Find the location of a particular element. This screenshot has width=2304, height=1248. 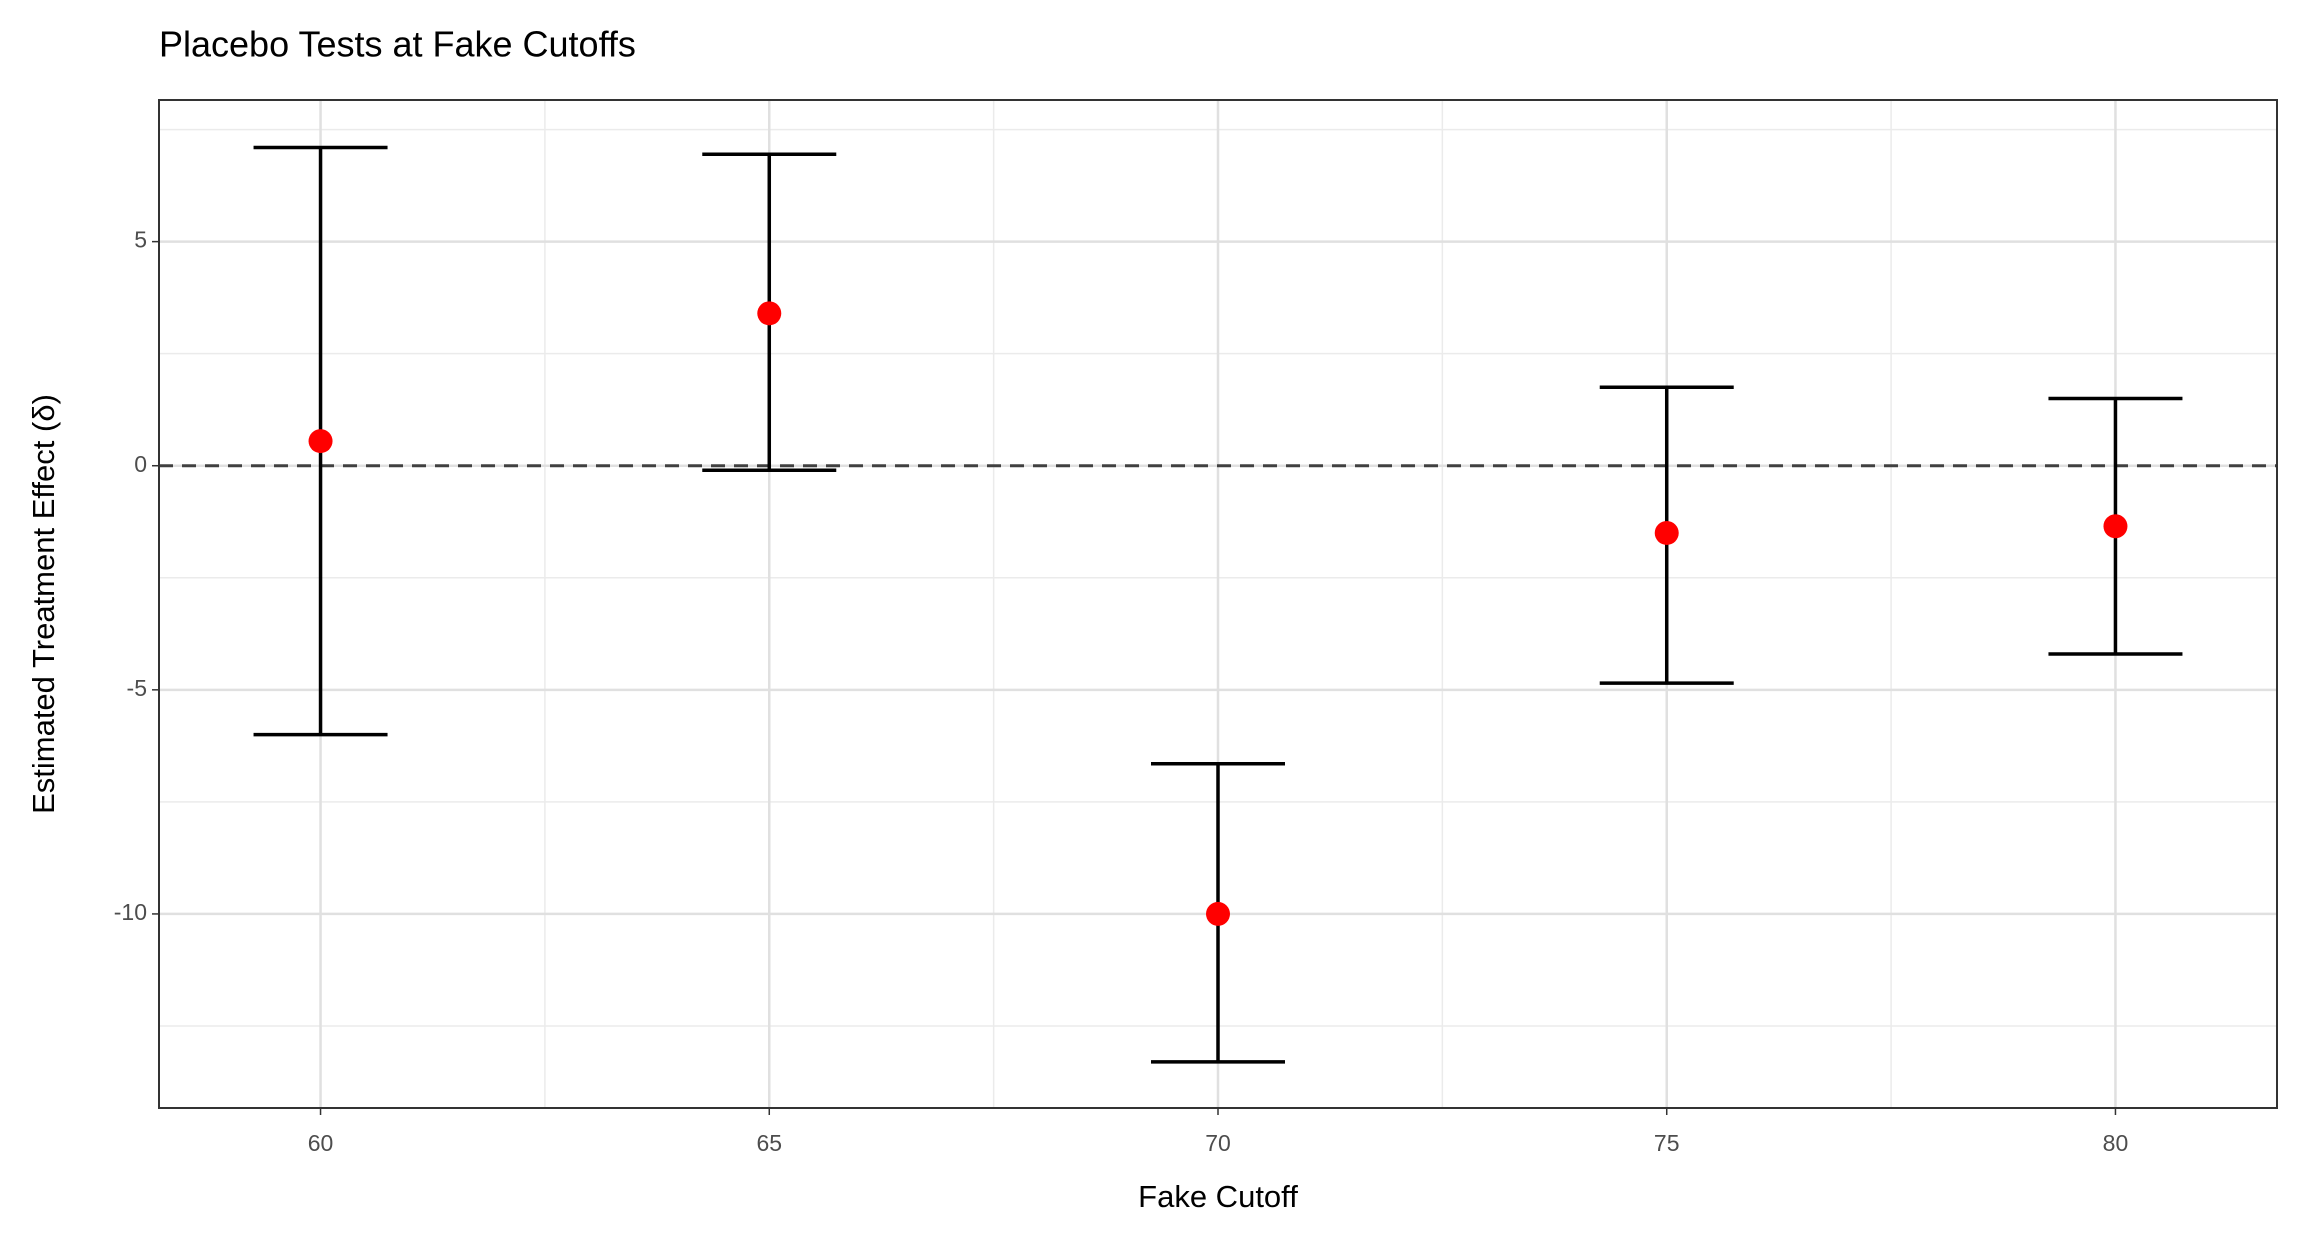

y-axis-label: Estimated Treatment Effect (δ) is located at coordinates (43, 604).